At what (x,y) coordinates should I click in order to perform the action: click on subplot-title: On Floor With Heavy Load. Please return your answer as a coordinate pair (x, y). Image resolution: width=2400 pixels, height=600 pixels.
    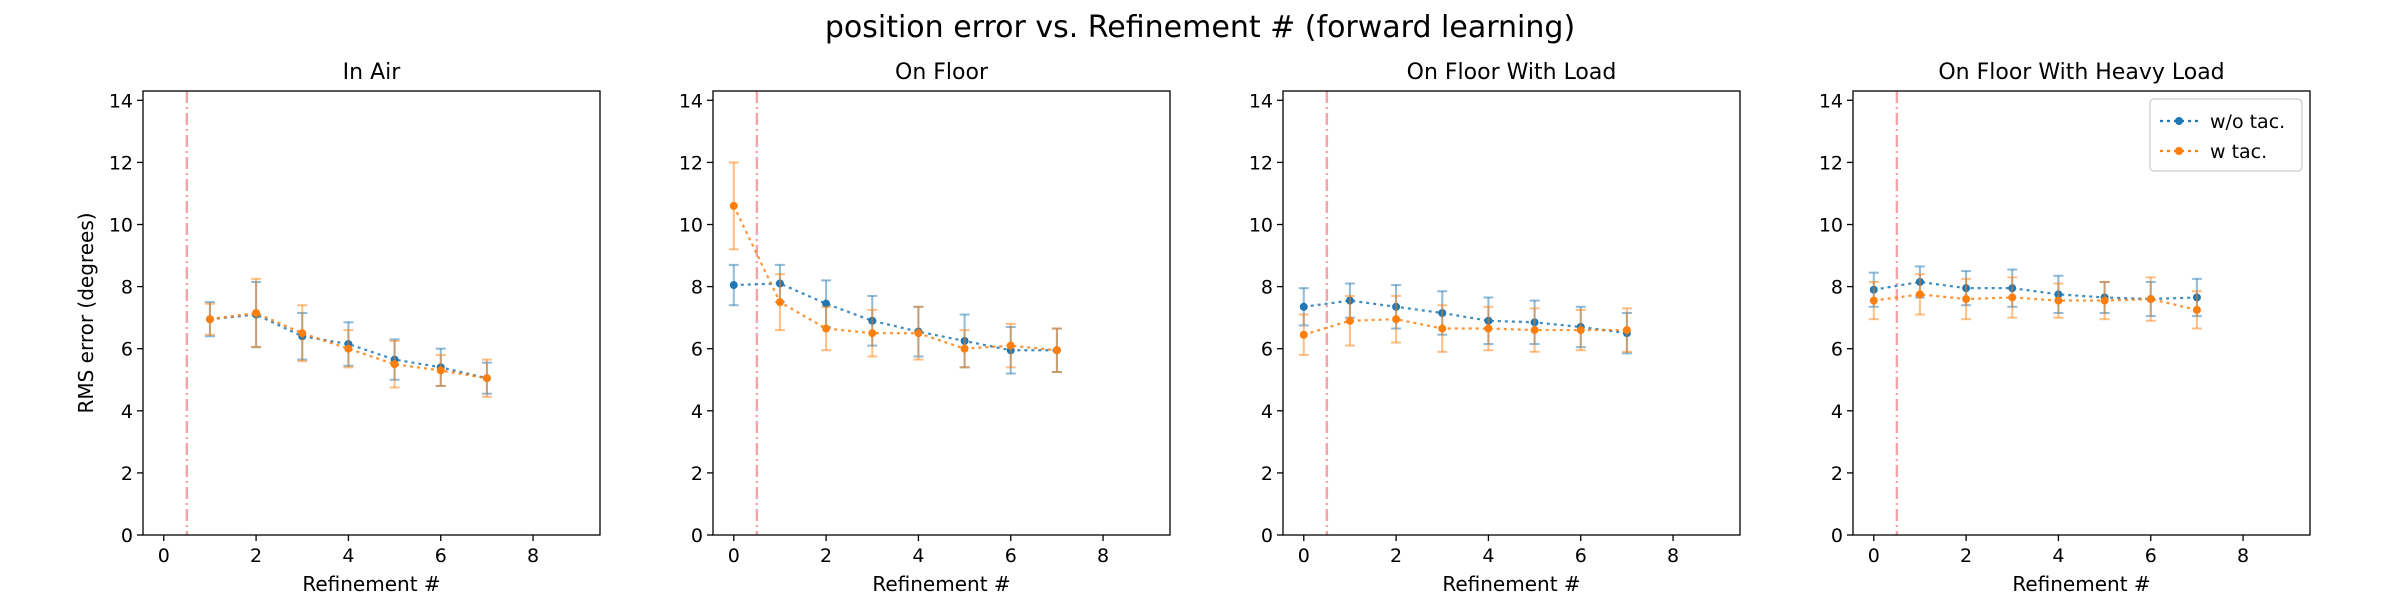
    Looking at the image, I should click on (2081, 72).